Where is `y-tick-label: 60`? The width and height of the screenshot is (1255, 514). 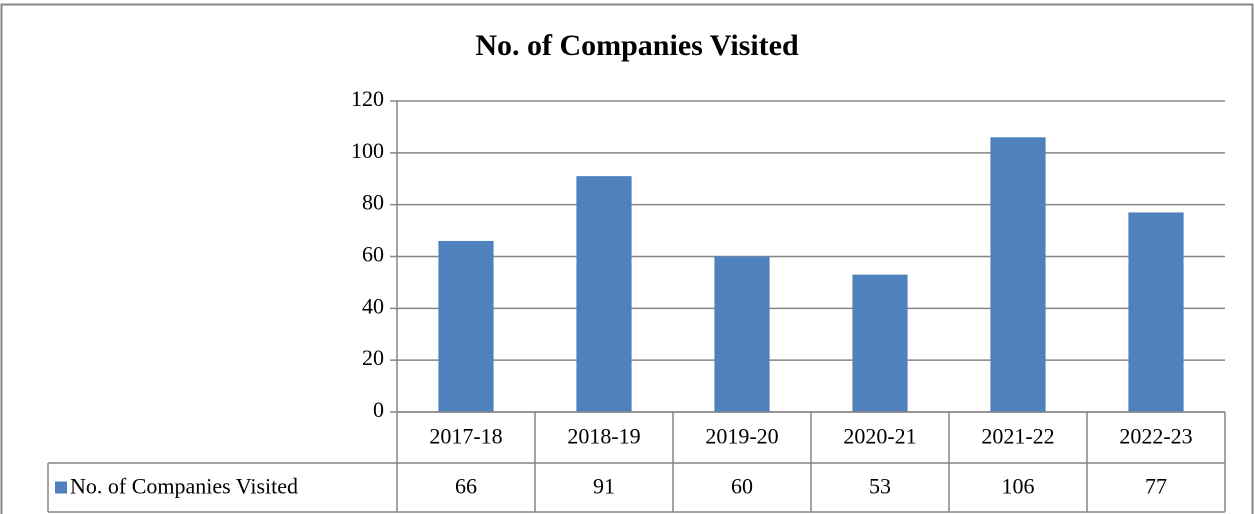 y-tick-label: 60 is located at coordinates (373, 254).